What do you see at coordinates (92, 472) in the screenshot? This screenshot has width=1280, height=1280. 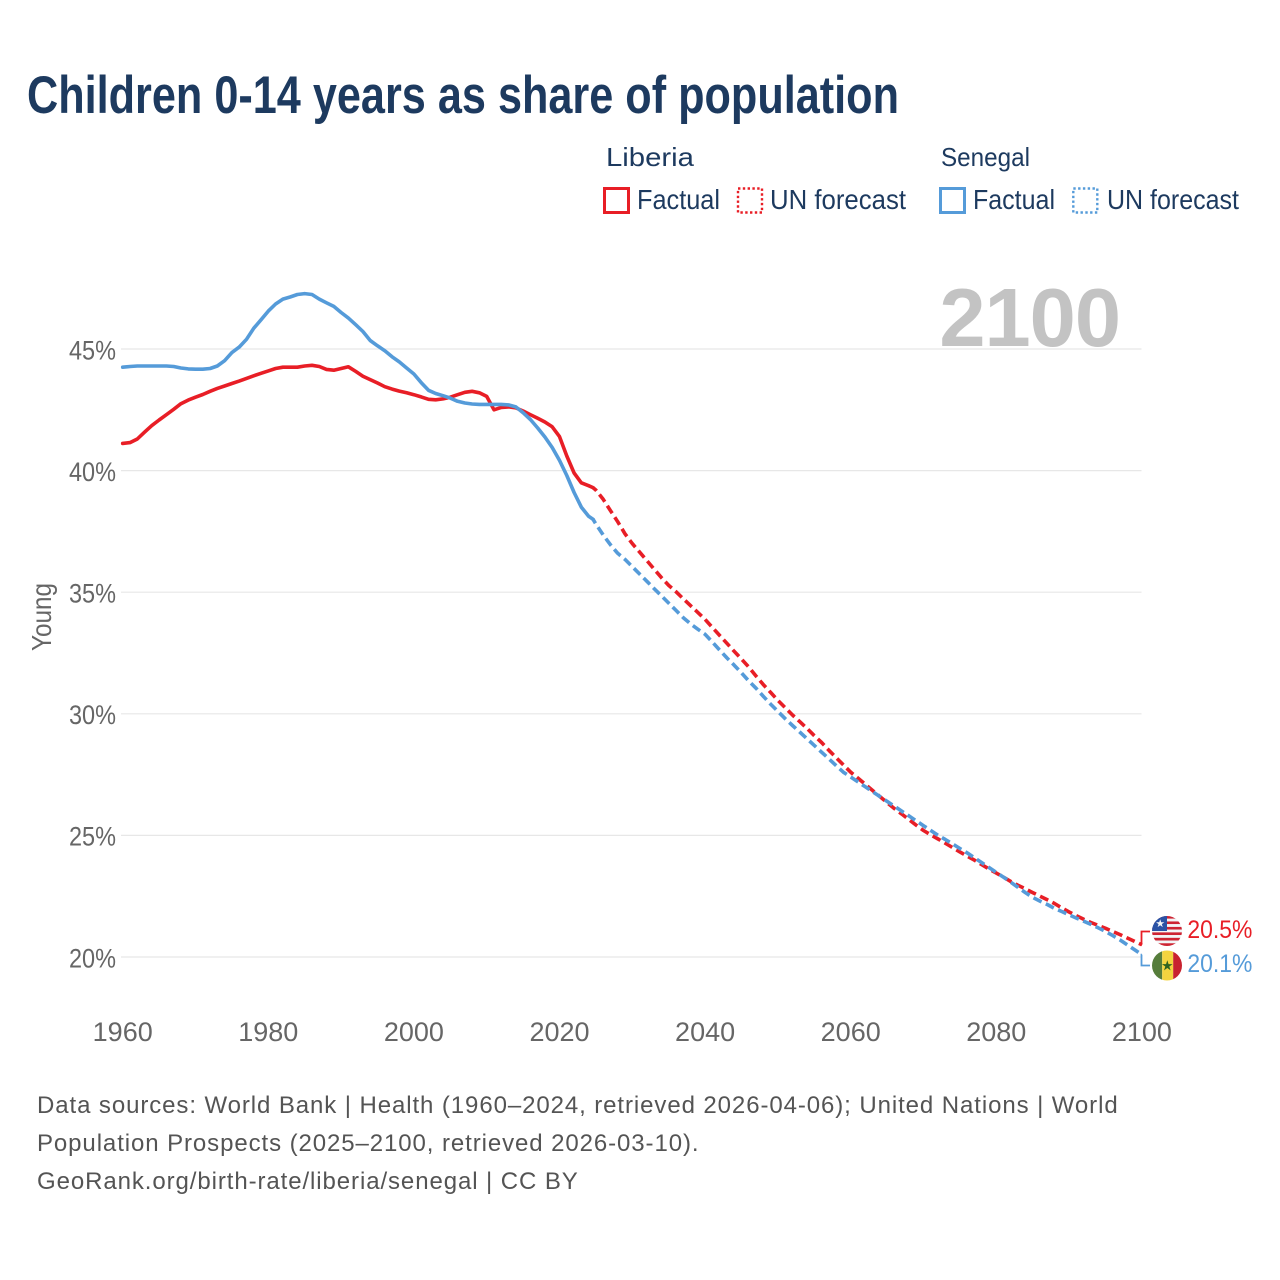 I see `svg-text: 40%` at bounding box center [92, 472].